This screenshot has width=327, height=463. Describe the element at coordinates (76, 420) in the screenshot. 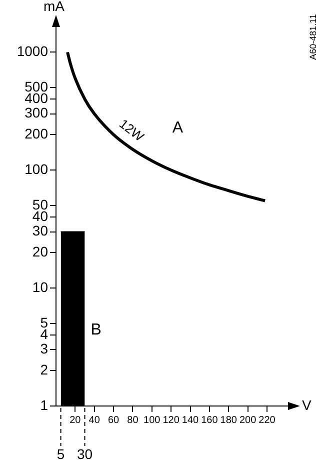

I see `x-tick-label: 20` at that location.